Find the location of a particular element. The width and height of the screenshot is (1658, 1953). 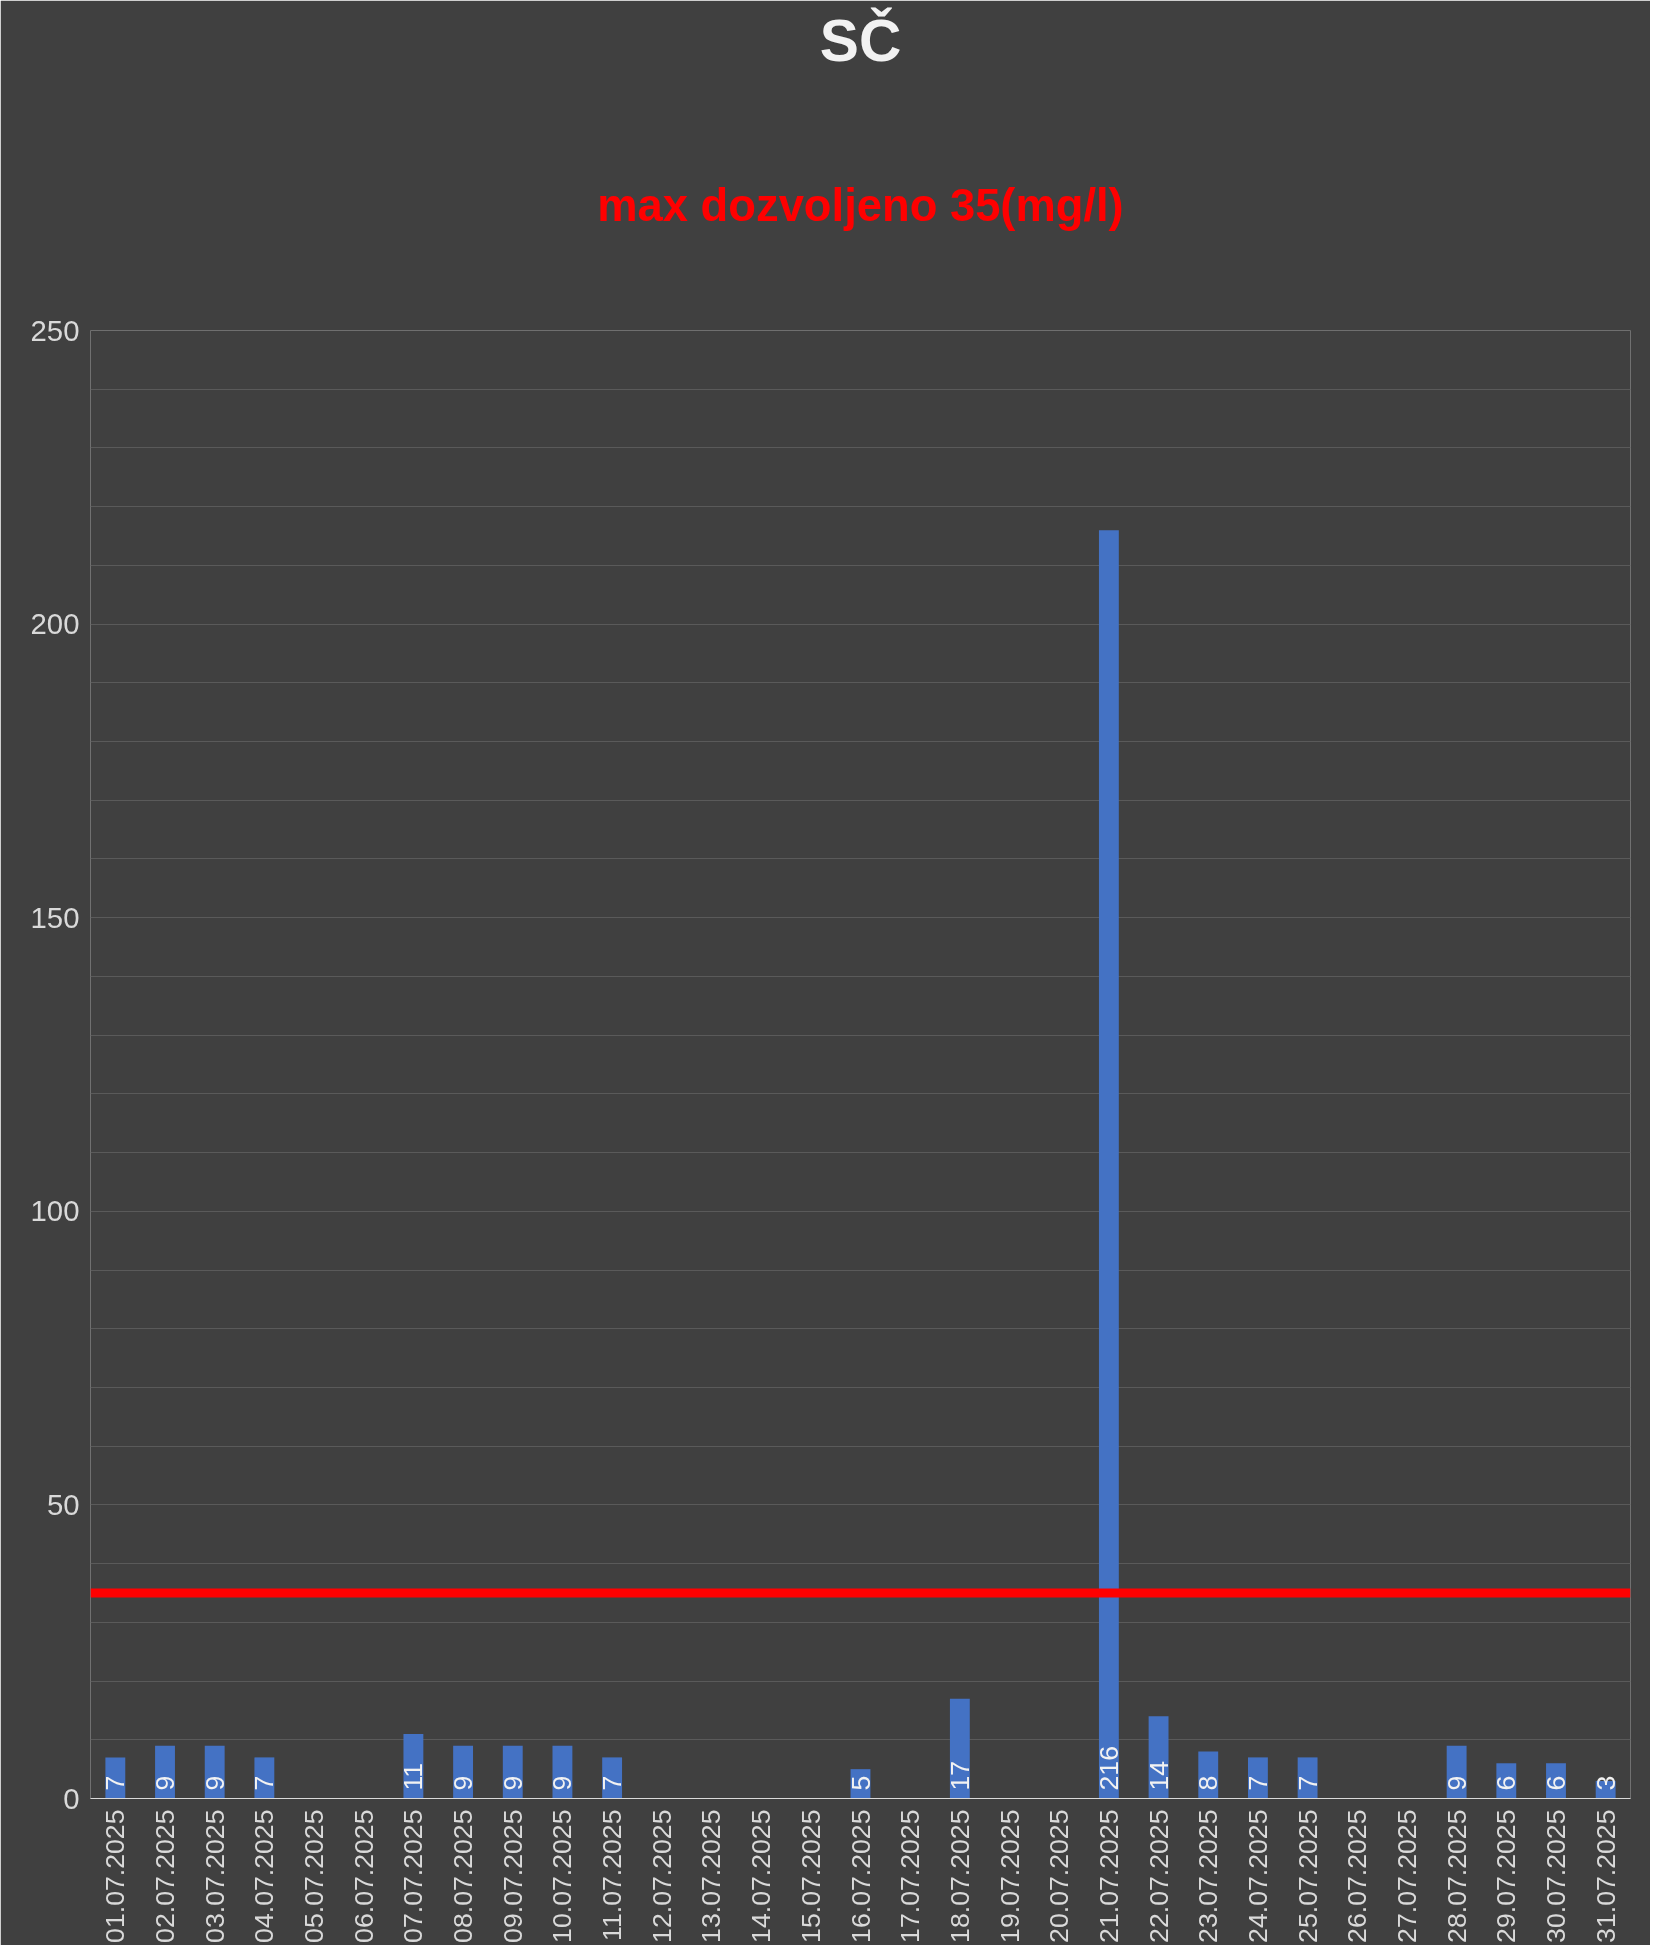

x-tick-label: 01.07.2025 is located at coordinates (115, 1876).